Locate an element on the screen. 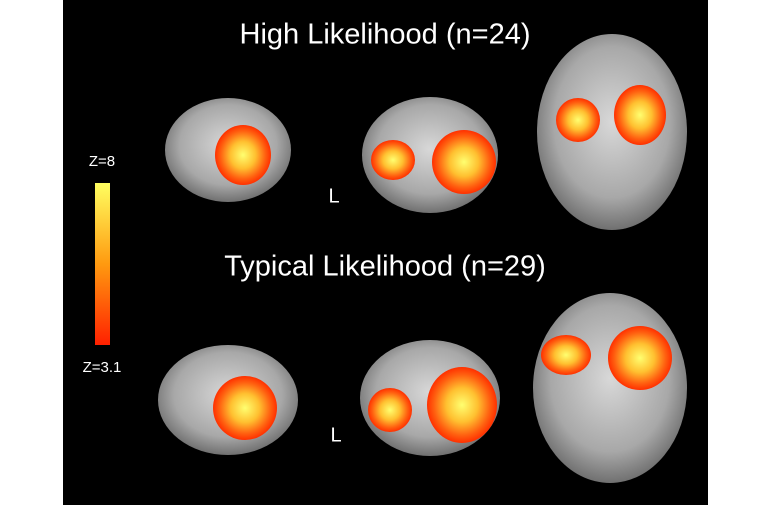 The image size is (768, 509). colorbar-max-label: Z=8 is located at coordinates (102, 161).